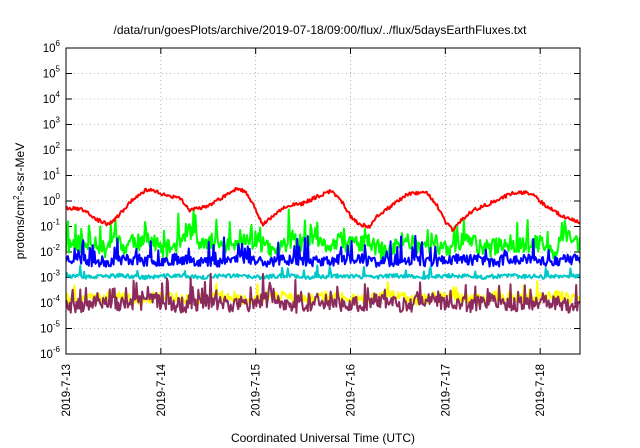 The image size is (640, 448). I want to click on y-tick-label: 10⁻¹, so click(50, 226).